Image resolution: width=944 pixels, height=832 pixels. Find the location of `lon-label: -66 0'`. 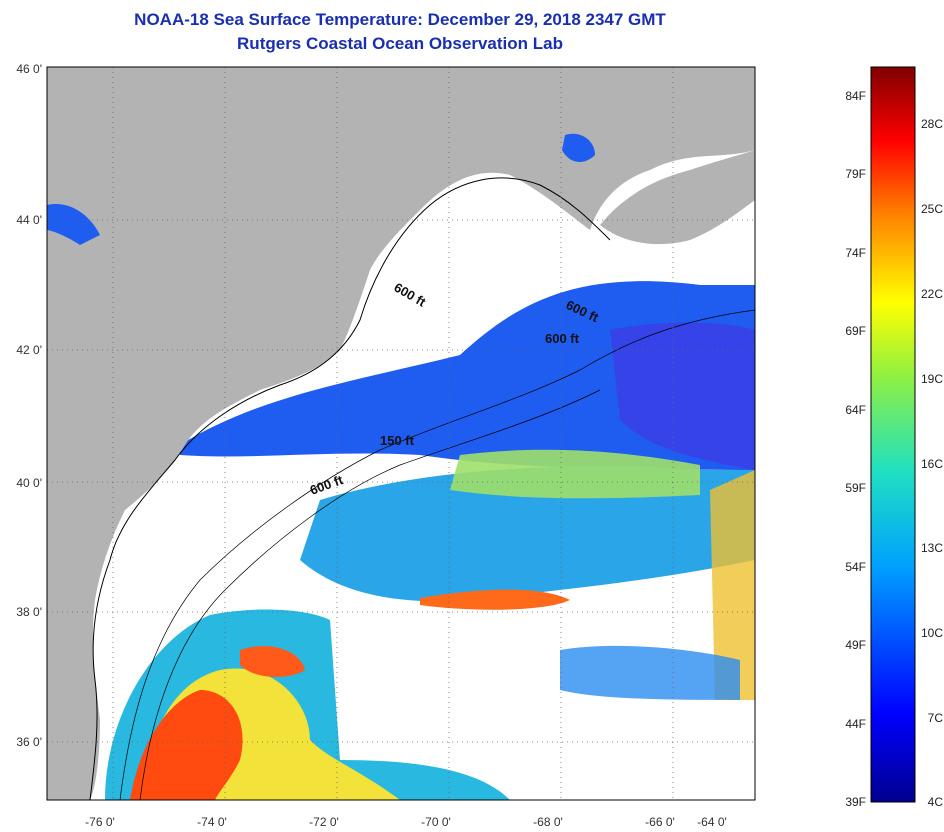

lon-label: -66 0' is located at coordinates (660, 822).